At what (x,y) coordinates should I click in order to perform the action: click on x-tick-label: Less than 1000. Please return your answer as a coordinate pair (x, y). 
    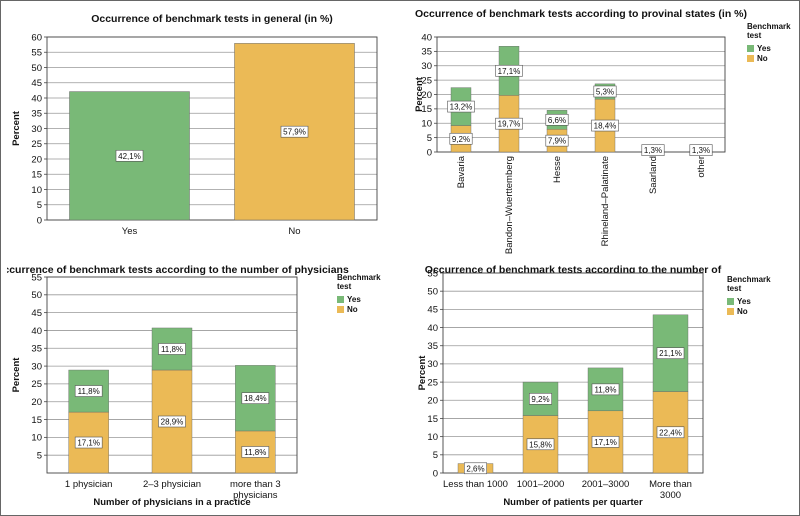
    Looking at the image, I should click on (475, 484).